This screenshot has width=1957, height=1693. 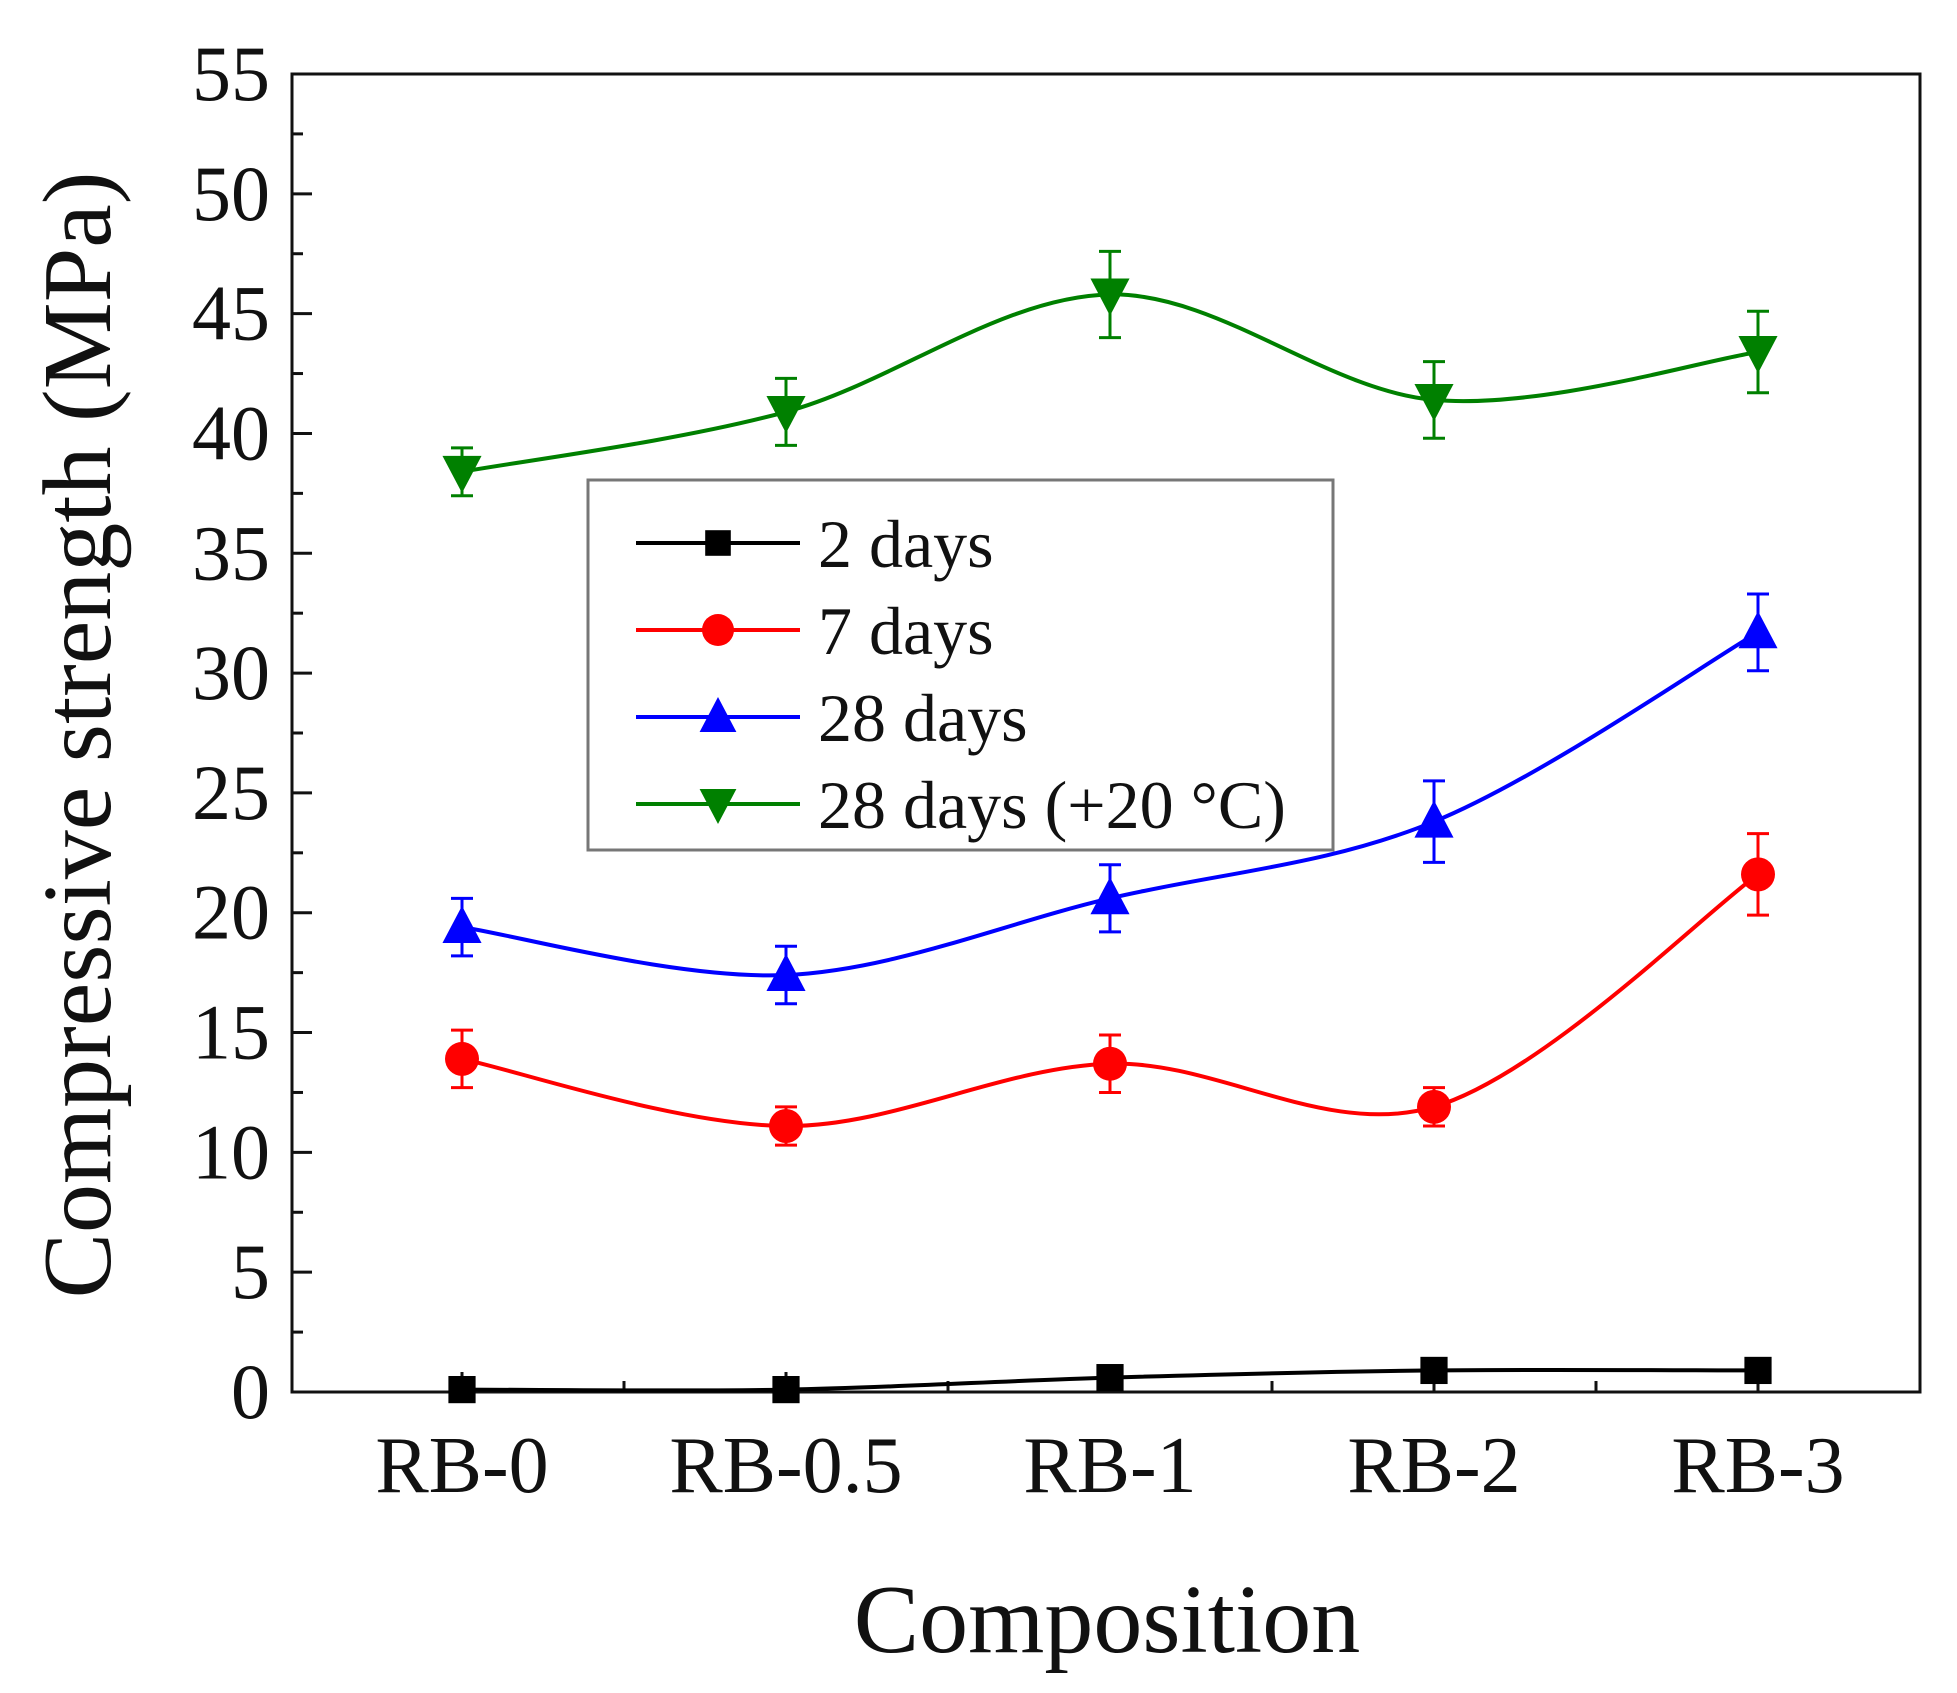 What do you see at coordinates (461, 1466) in the screenshot?
I see `x-tick-label: RB-0` at bounding box center [461, 1466].